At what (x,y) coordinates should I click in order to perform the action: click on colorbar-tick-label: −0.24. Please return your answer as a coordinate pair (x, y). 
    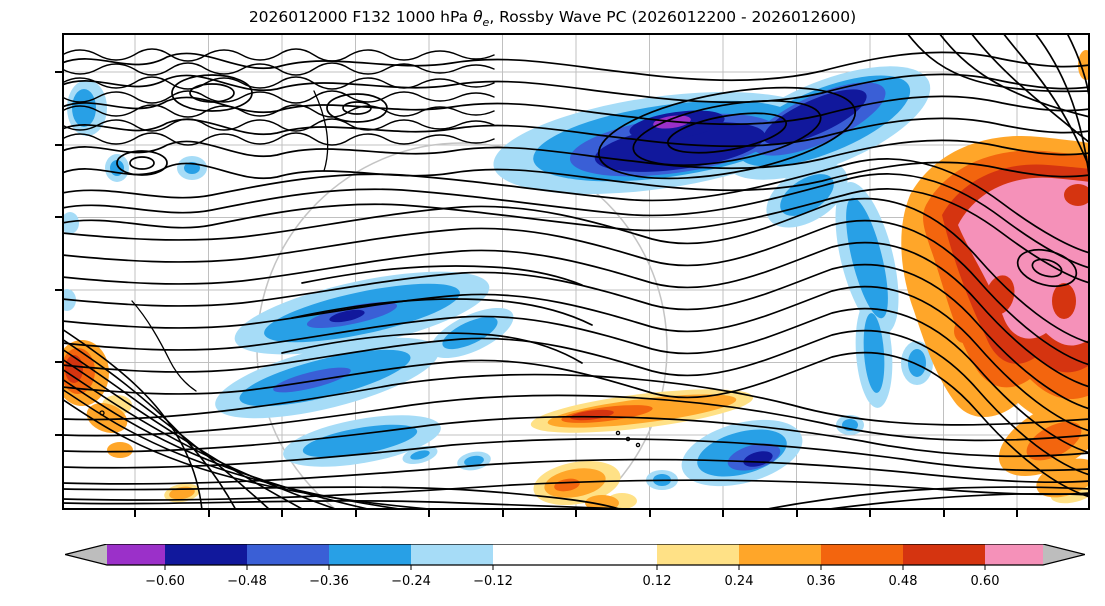
    Looking at the image, I should click on (411, 581).